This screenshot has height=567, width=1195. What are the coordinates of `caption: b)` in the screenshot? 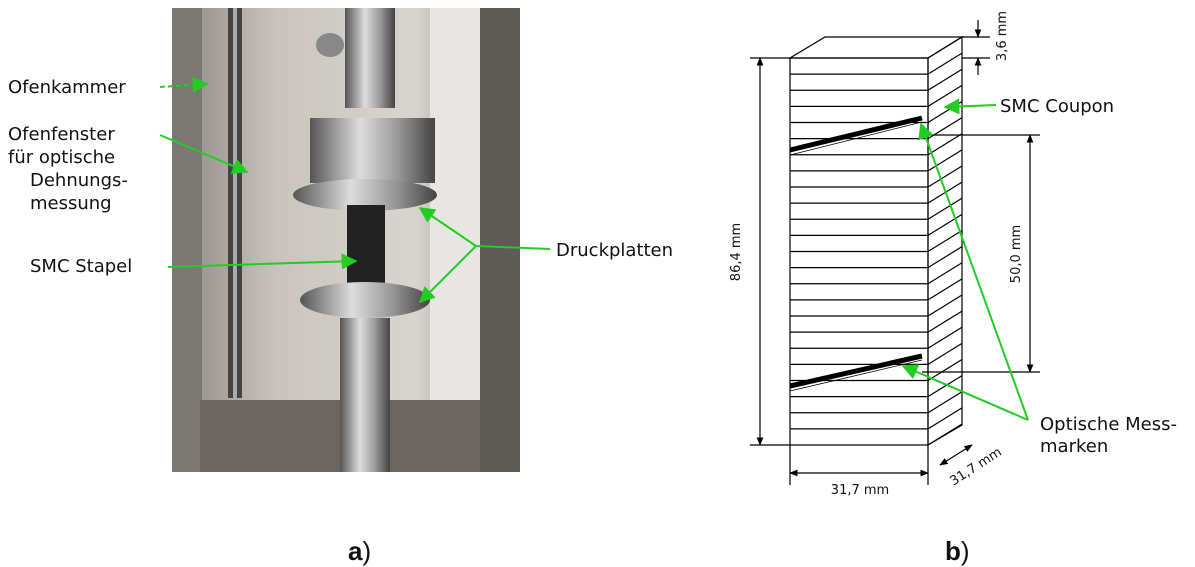 It's located at (957, 551).